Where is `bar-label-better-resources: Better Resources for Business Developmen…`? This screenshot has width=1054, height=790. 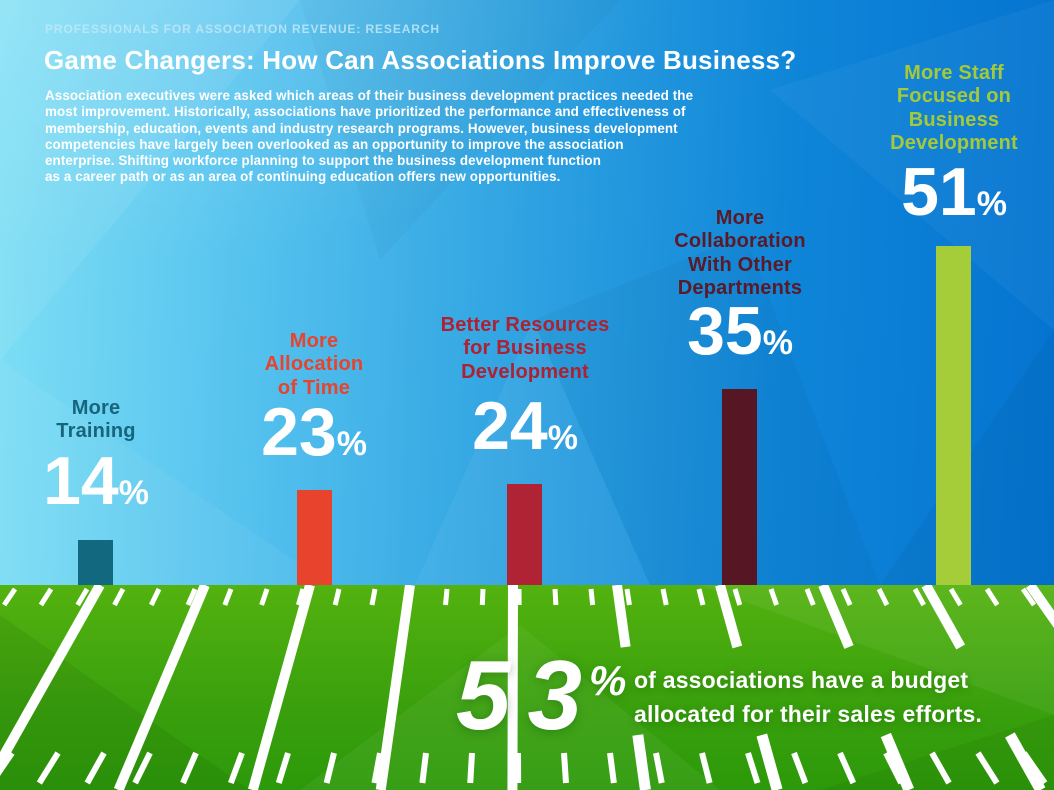 bar-label-better-resources: Better Resources for Business Developmen… is located at coordinates (525, 349).